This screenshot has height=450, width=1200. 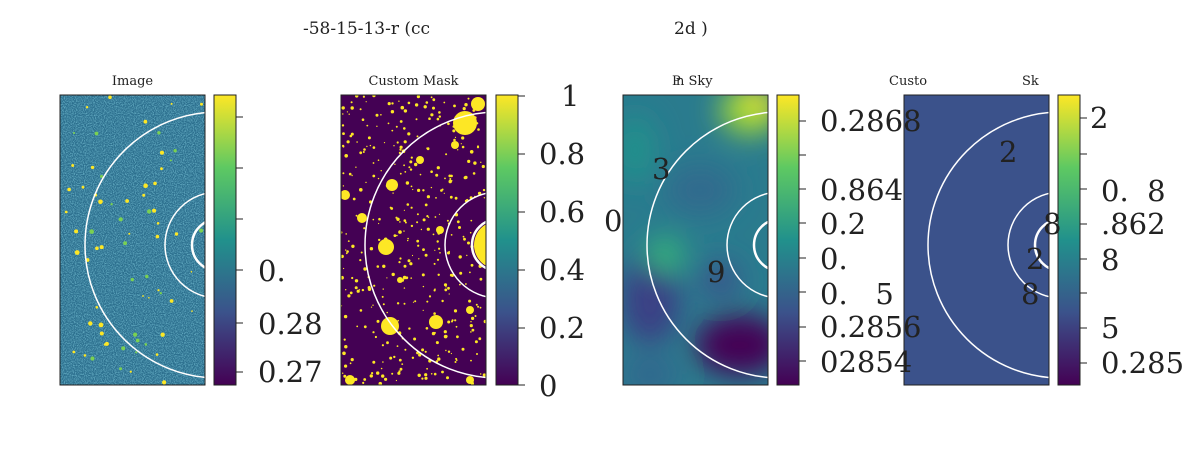 What do you see at coordinates (562, 270) in the screenshot?
I see `cb2-tick-label: 0.4` at bounding box center [562, 270].